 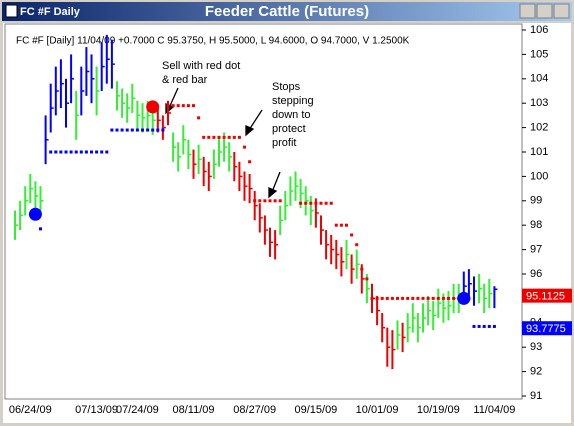 I want to click on price-box-label: 95.1125, so click(x=545, y=297).